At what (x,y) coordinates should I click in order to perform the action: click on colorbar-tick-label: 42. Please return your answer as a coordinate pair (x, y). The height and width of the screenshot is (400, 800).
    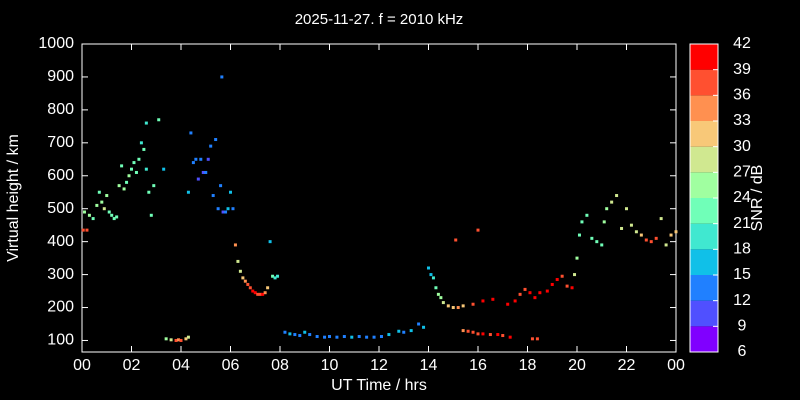
    Looking at the image, I should click on (742, 43).